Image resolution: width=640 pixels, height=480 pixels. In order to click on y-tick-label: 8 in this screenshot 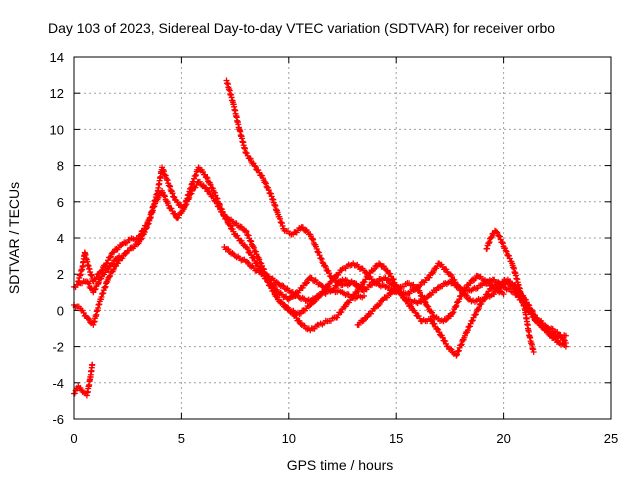, I will do `click(60, 166)`.